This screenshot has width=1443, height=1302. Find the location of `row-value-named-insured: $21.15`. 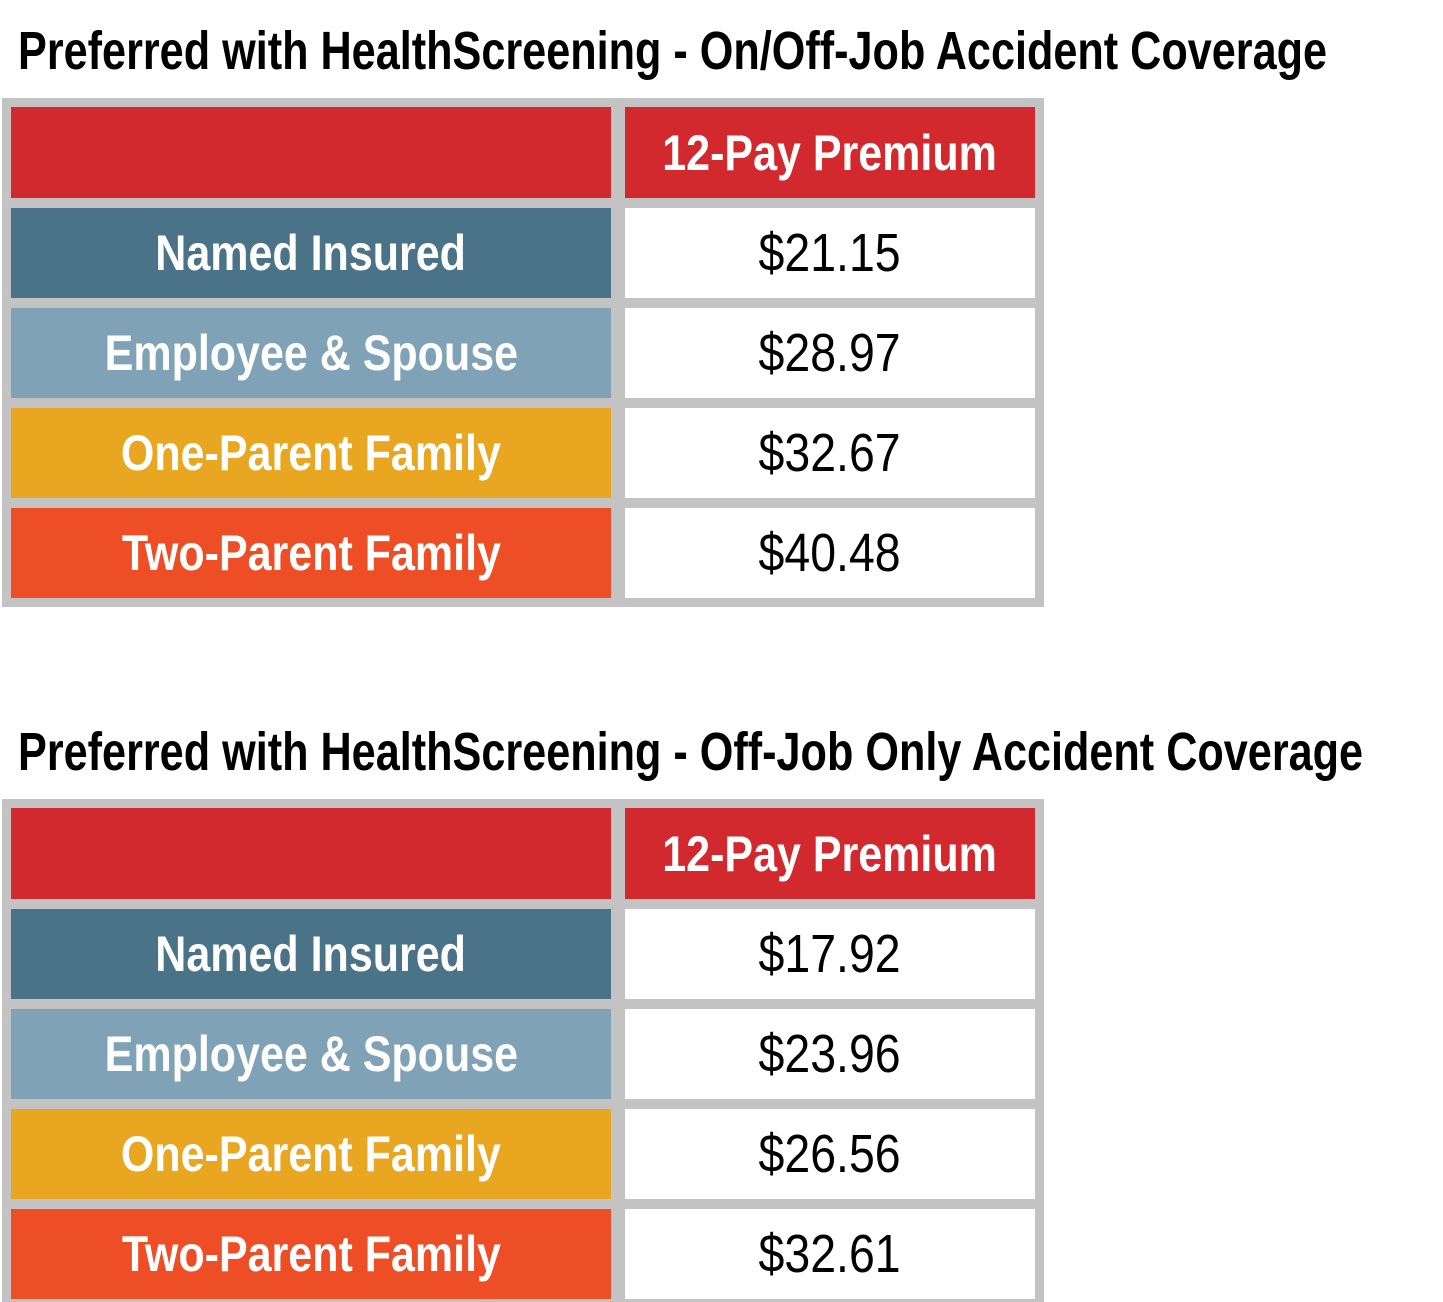

row-value-named-insured: $21.15 is located at coordinates (830, 253).